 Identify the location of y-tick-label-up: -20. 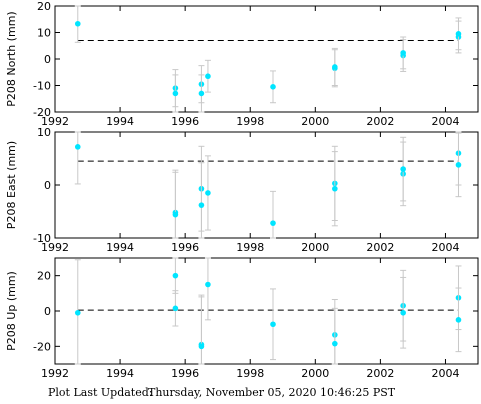
(42, 346).